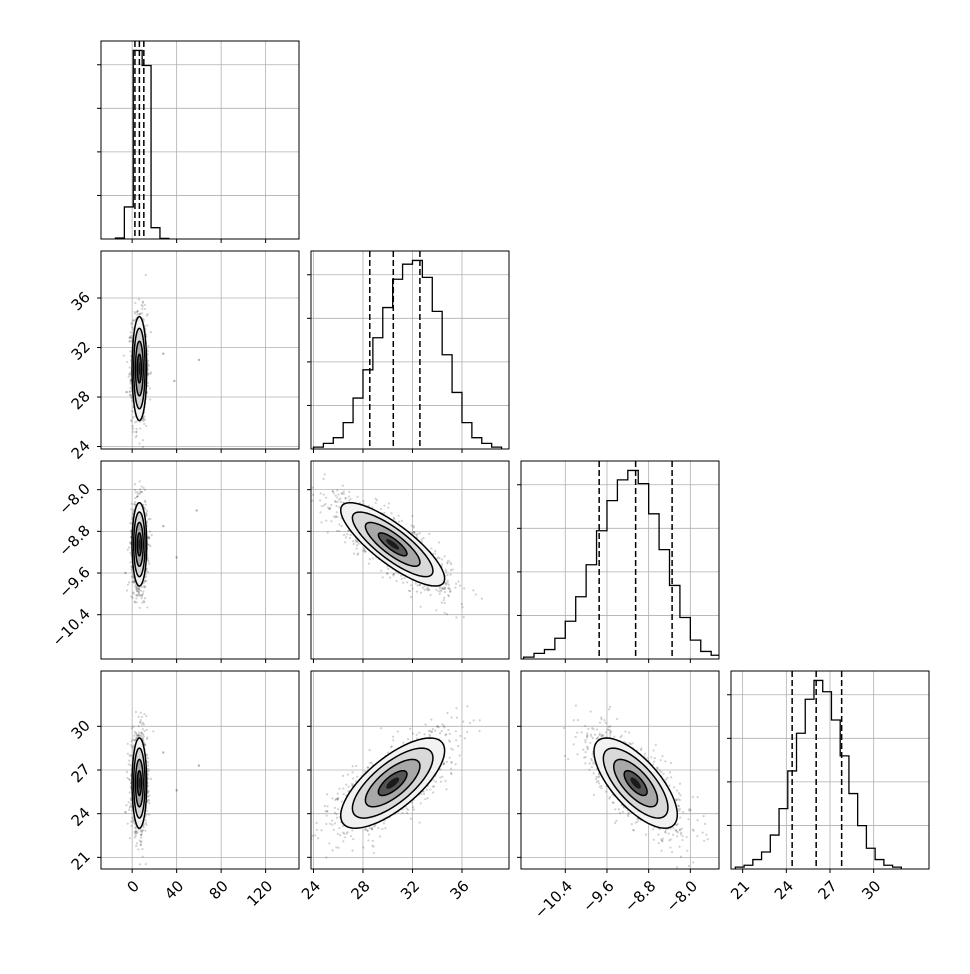  Describe the element at coordinates (139, 782) in the screenshot. I see `density-fill` at that location.